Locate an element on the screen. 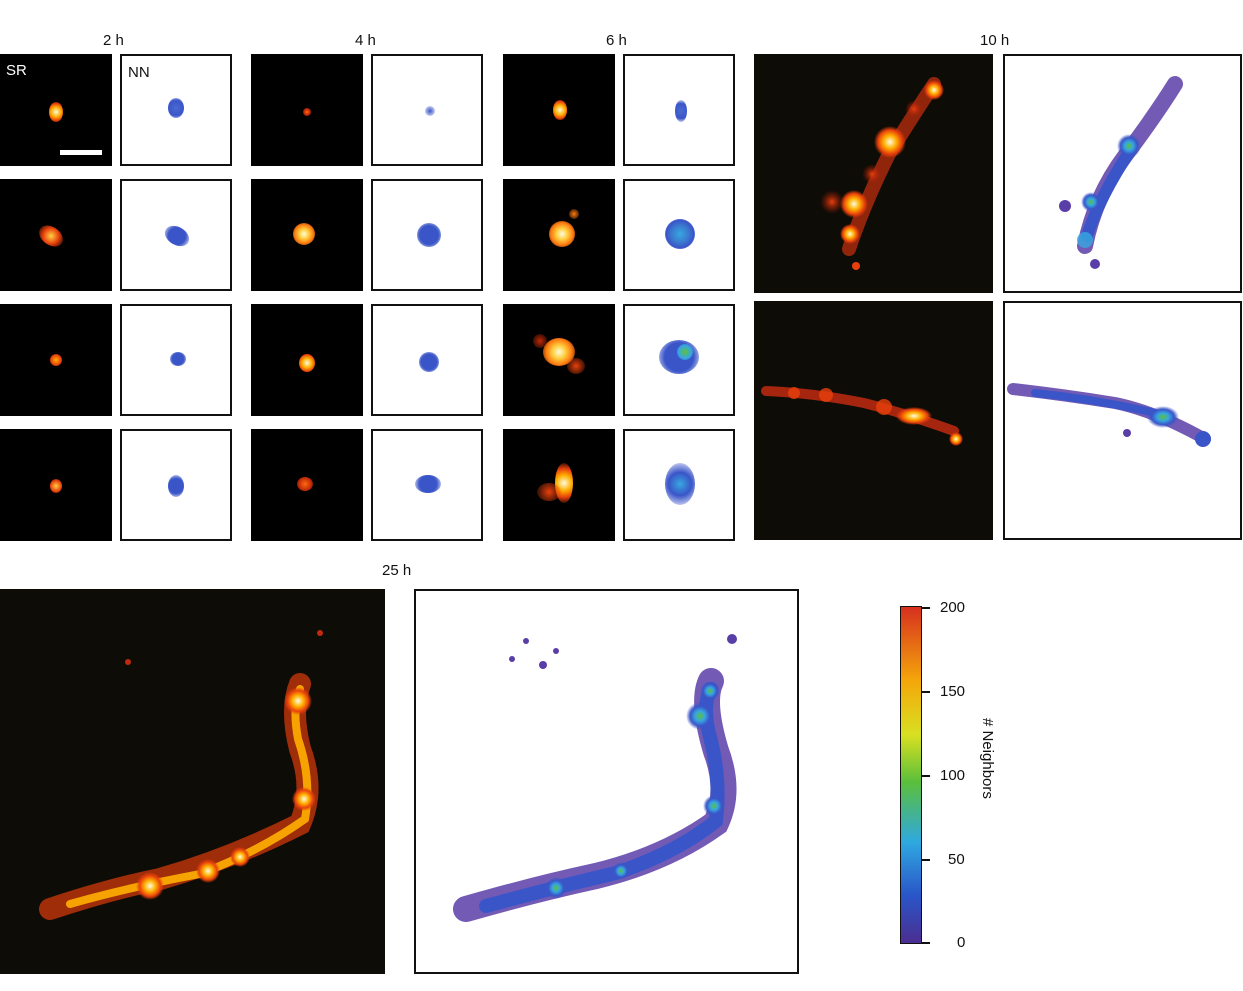 This screenshot has height=991, width=1243. time-label-2h: 2 h is located at coordinates (113, 40).